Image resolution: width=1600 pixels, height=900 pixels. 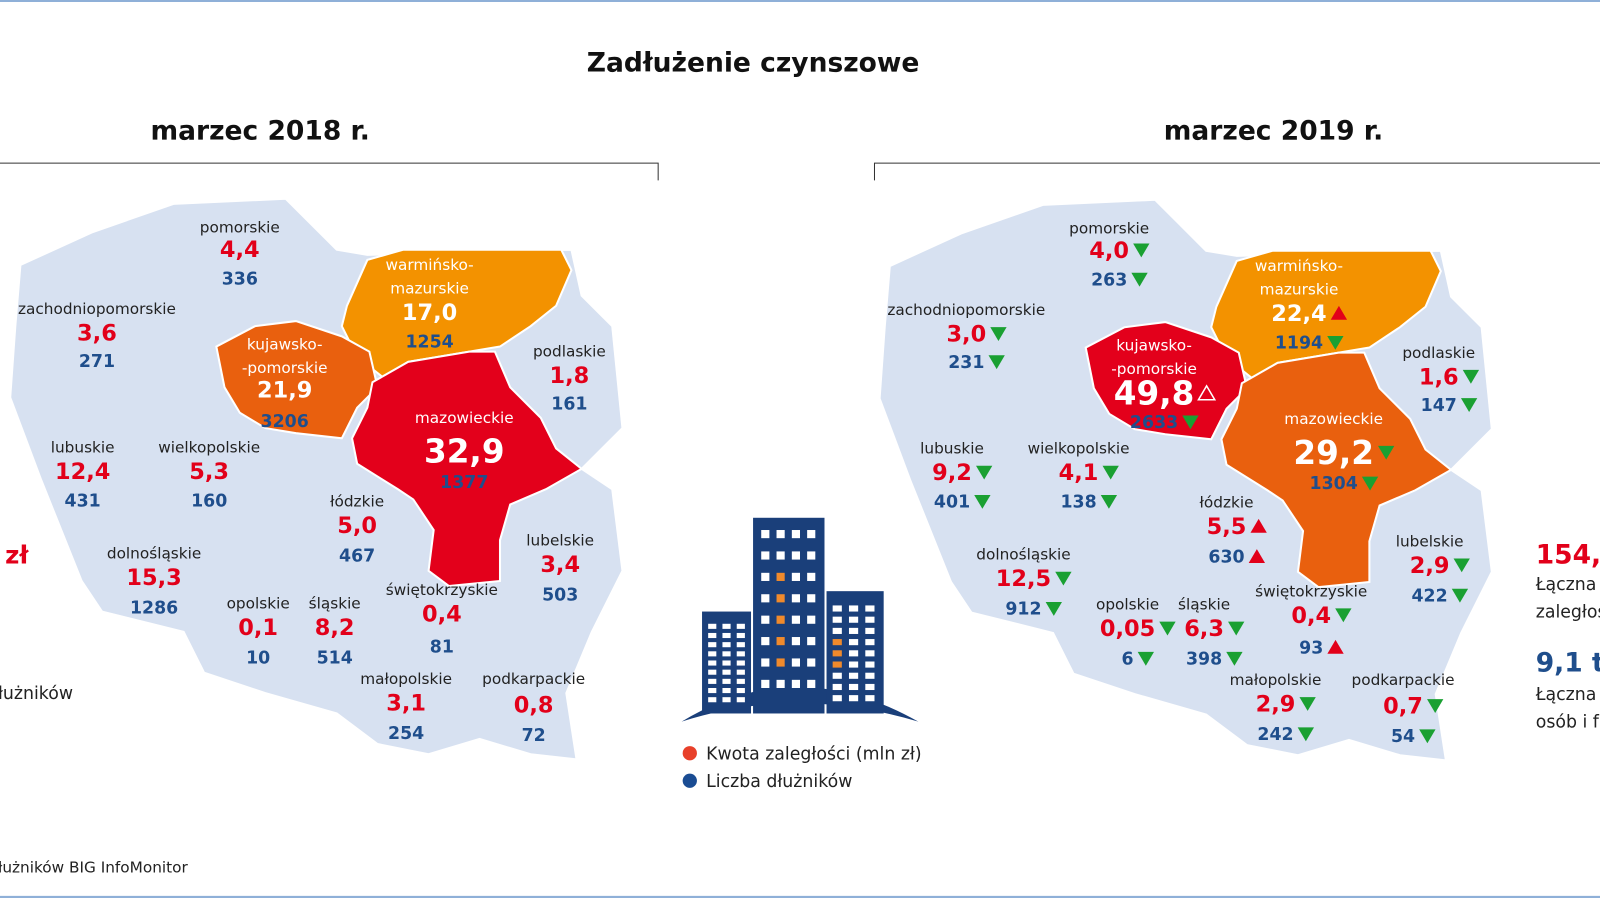 I want to click on map-heading: marzec 2018 r., so click(x=260, y=131).